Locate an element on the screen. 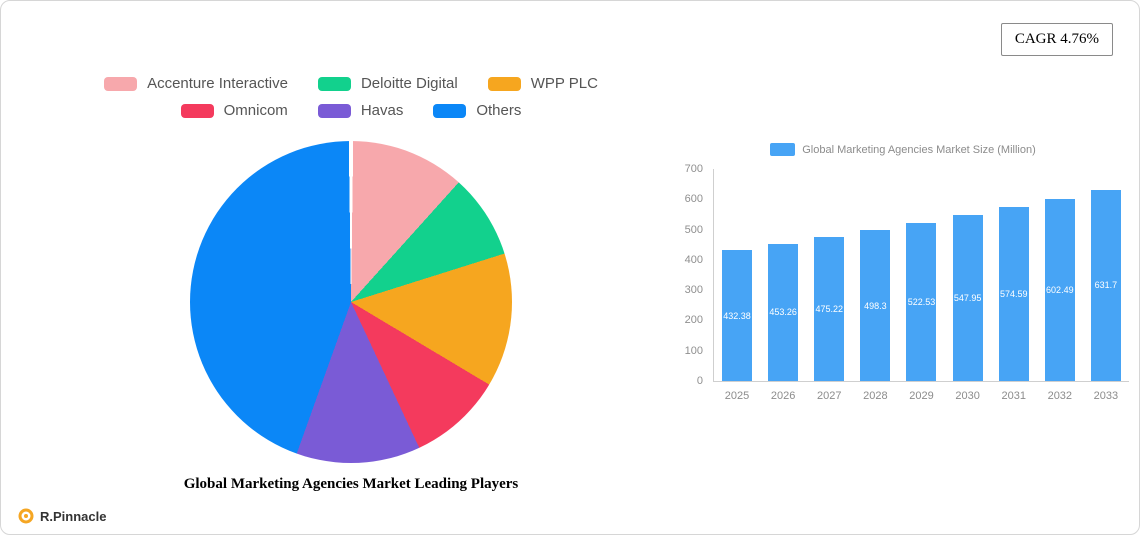 The height and width of the screenshot is (535, 1140). legend-label: WPP PLC is located at coordinates (564, 83).